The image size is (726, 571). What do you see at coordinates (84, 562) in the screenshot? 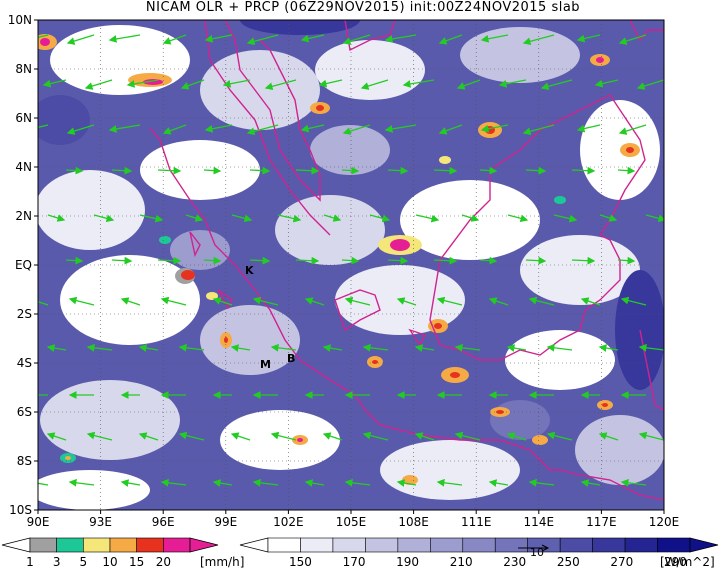
I see `prcp-tick-label: 5` at bounding box center [84, 562].